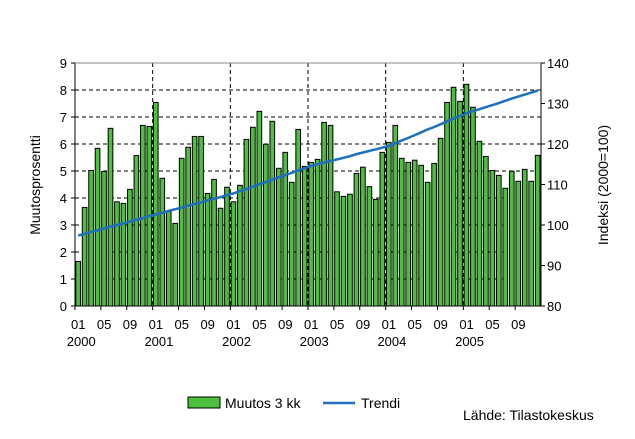 Image resolution: width=635 pixels, height=439 pixels. What do you see at coordinates (558, 104) in the screenshot?
I see `y-tick-label-right: 130` at bounding box center [558, 104].